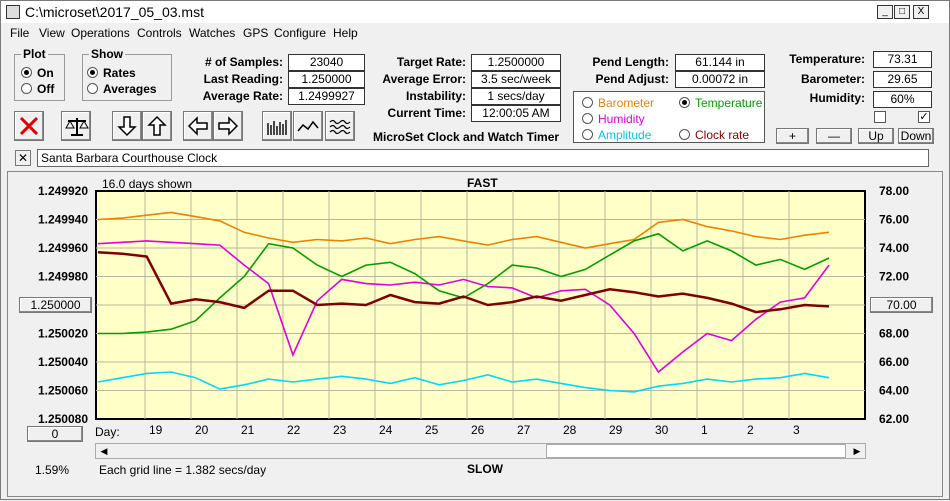 The width and height of the screenshot is (950, 501). I want to click on close-button: X, so click(921, 12).